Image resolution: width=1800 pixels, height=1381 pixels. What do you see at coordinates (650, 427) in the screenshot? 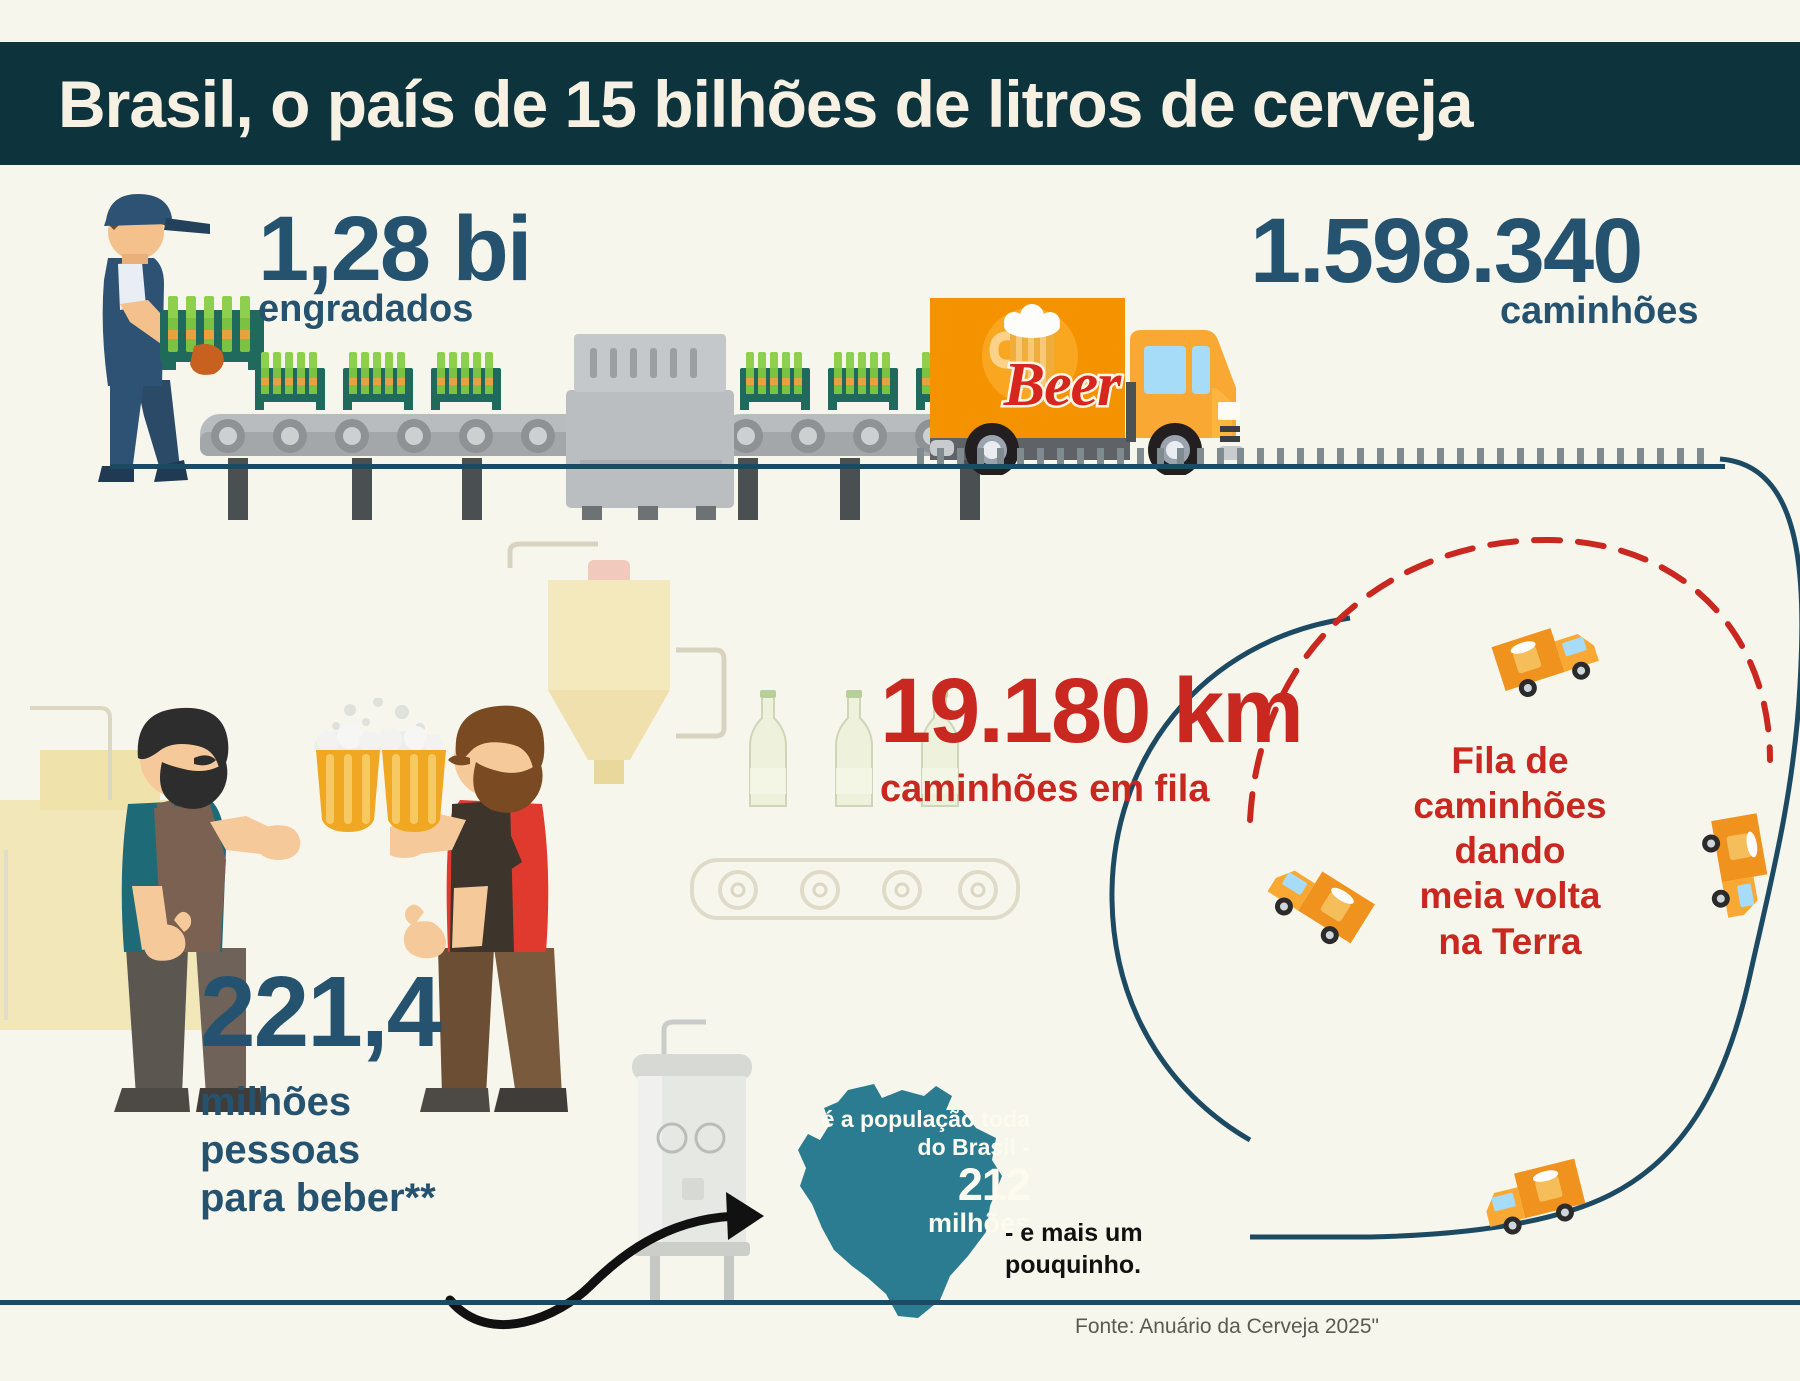
I see `packing-machine` at bounding box center [650, 427].